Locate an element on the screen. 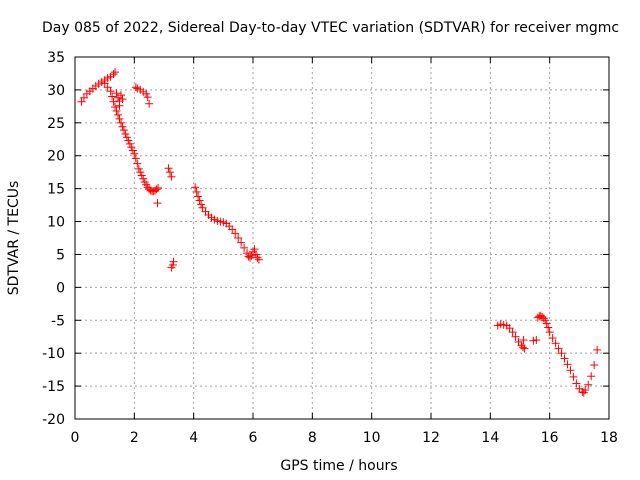 This screenshot has height=480, width=640. y-tick-label: -10 is located at coordinates (53, 354).